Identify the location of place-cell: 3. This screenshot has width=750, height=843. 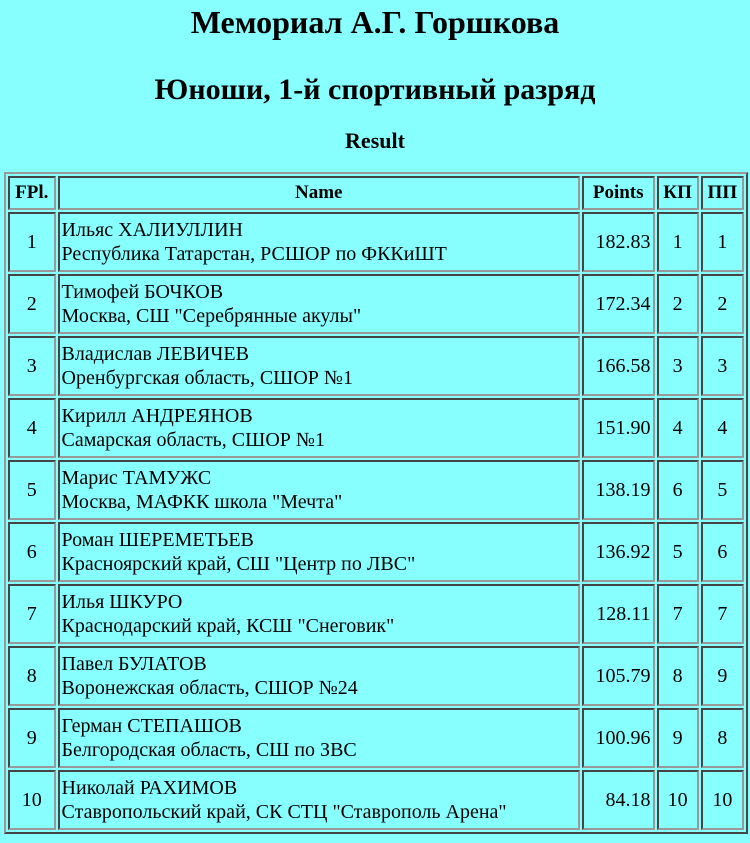
(32, 366).